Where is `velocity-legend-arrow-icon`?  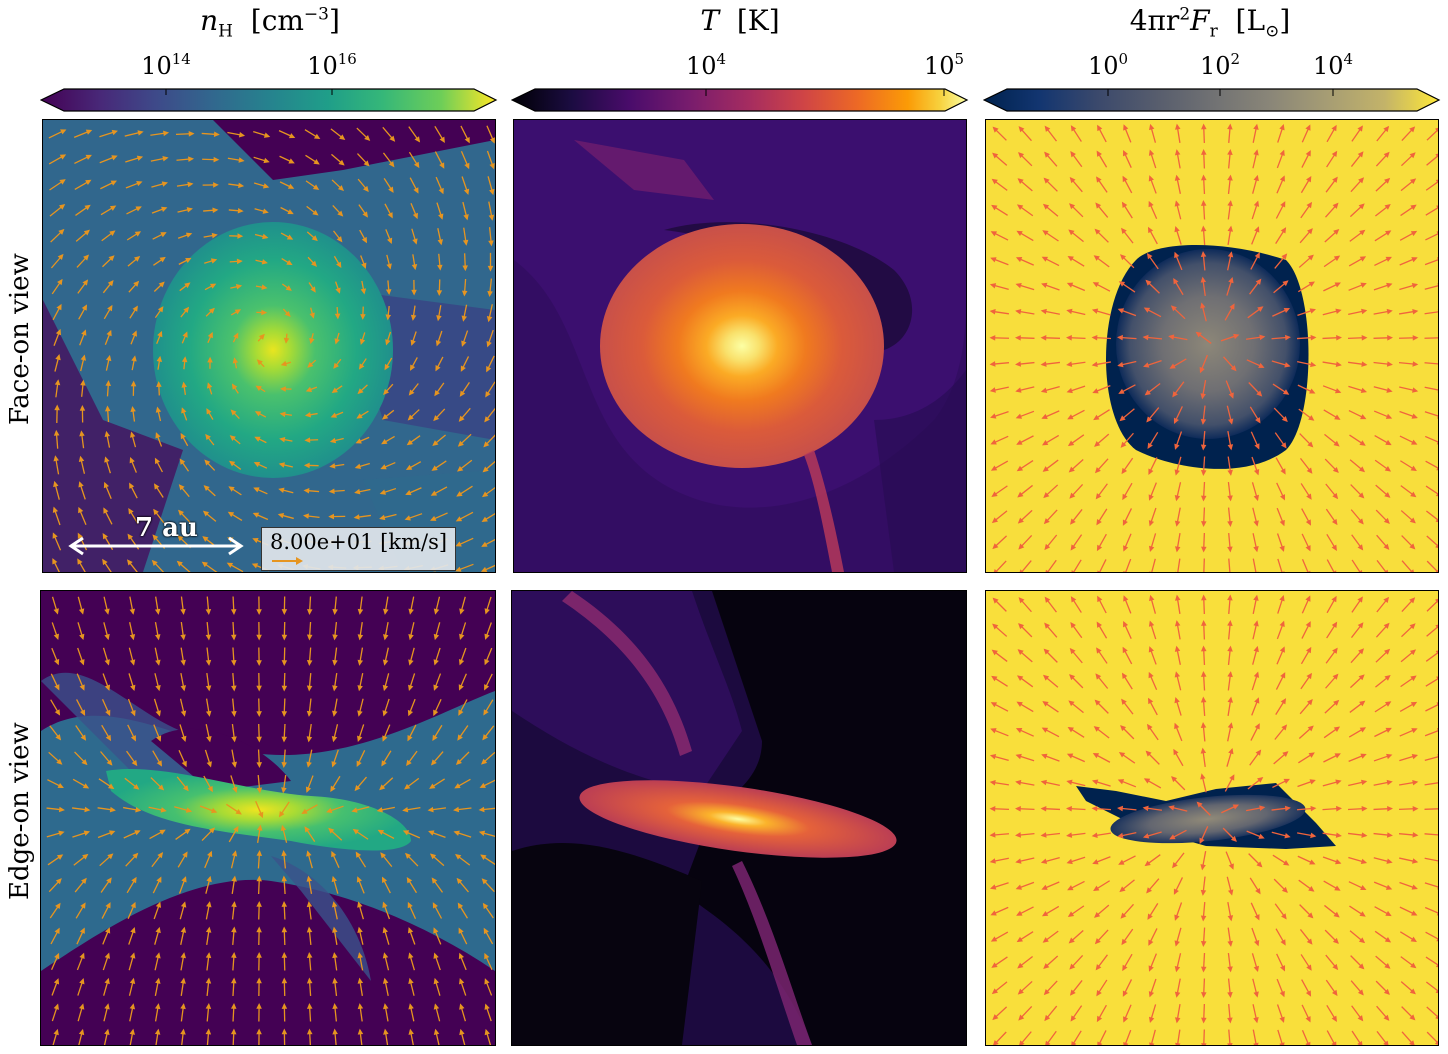
velocity-legend-arrow-icon is located at coordinates (287, 561).